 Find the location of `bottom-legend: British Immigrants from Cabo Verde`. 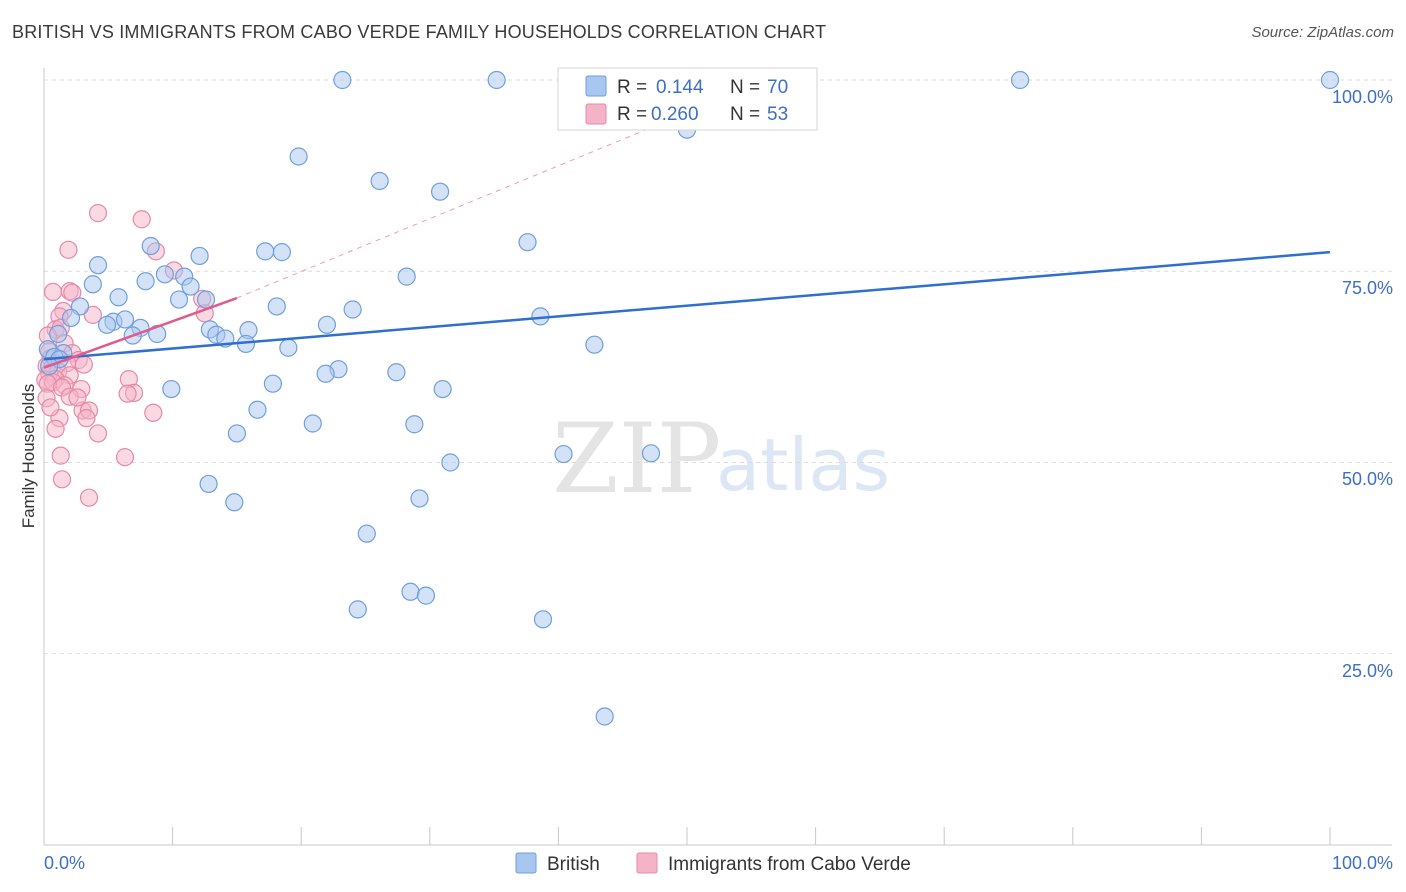

bottom-legend: British Immigrants from Cabo Verde is located at coordinates (713, 863).